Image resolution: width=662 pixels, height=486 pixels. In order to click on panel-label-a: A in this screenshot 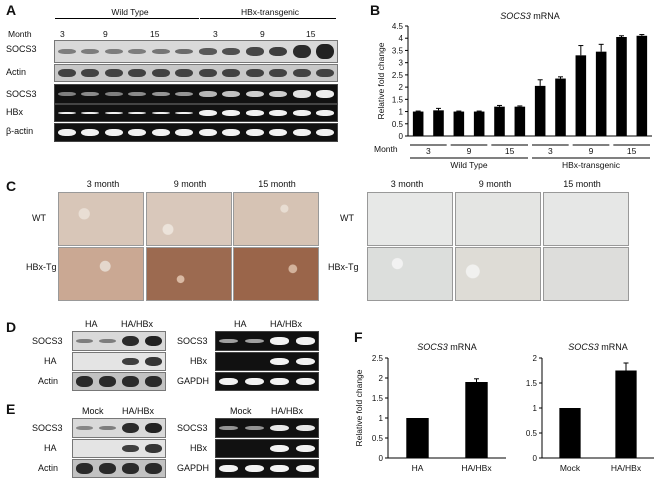, I will do `click(11, 10)`.